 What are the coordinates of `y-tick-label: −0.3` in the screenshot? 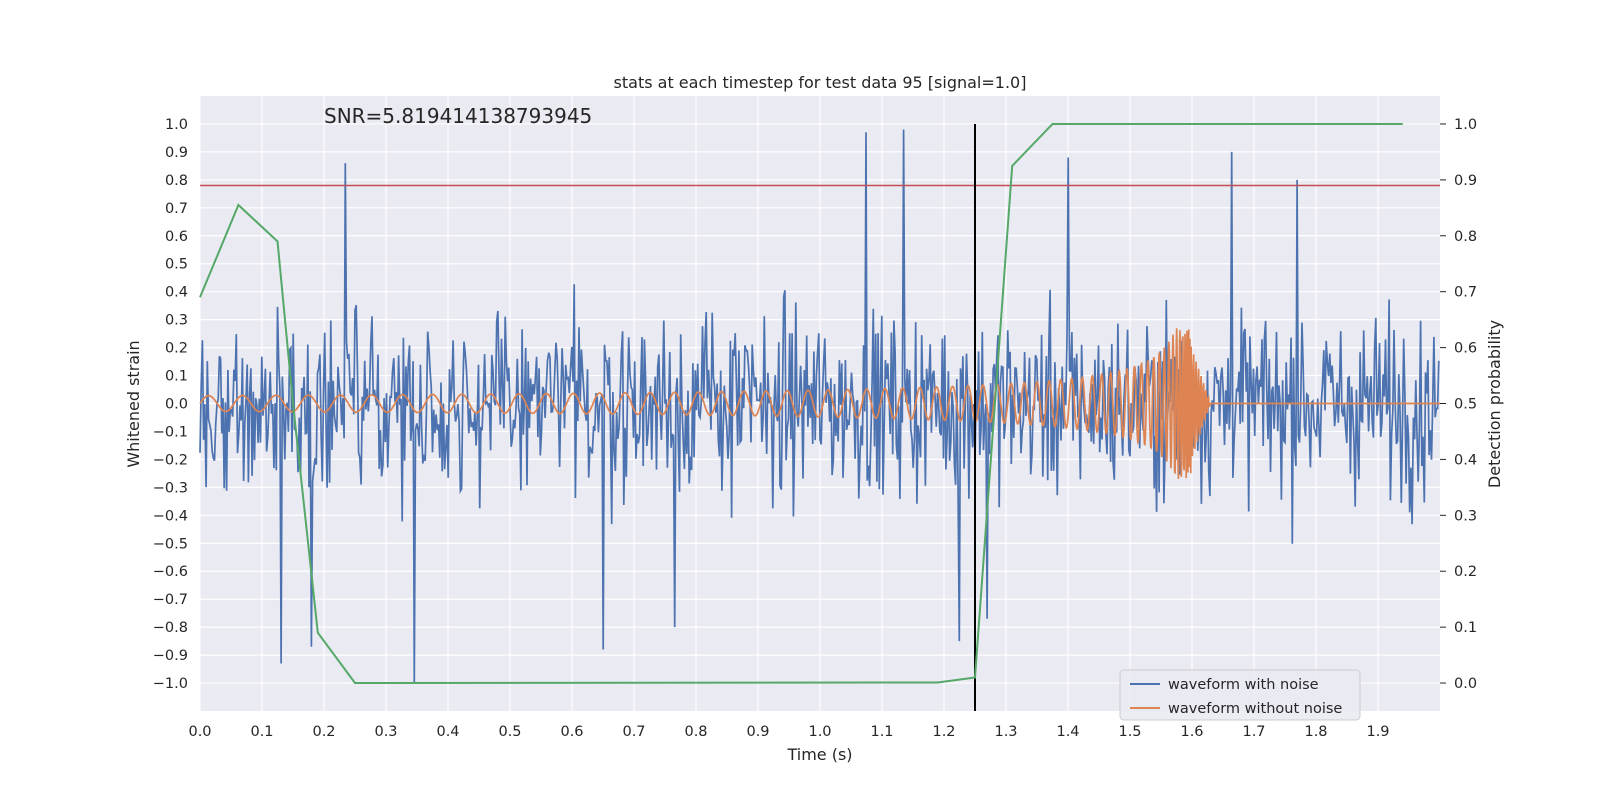 It's located at (170, 488).